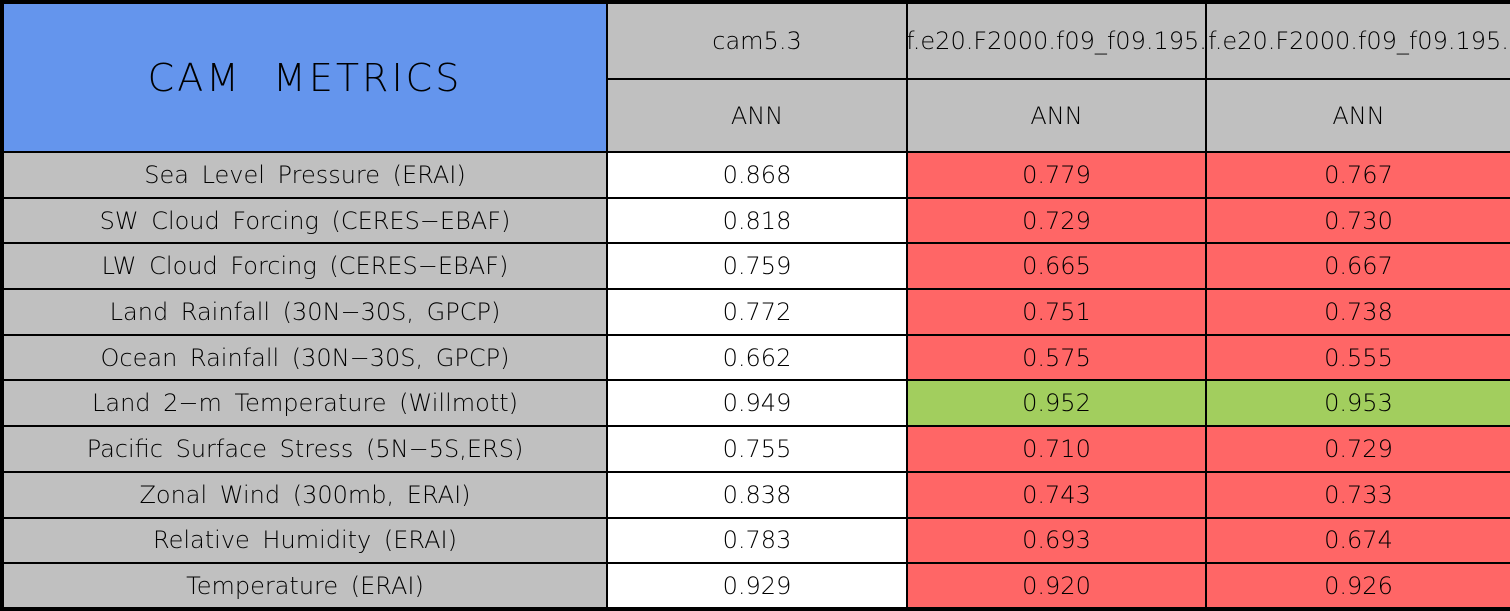  I want to click on value-cell: 0.693, so click(1056, 540).